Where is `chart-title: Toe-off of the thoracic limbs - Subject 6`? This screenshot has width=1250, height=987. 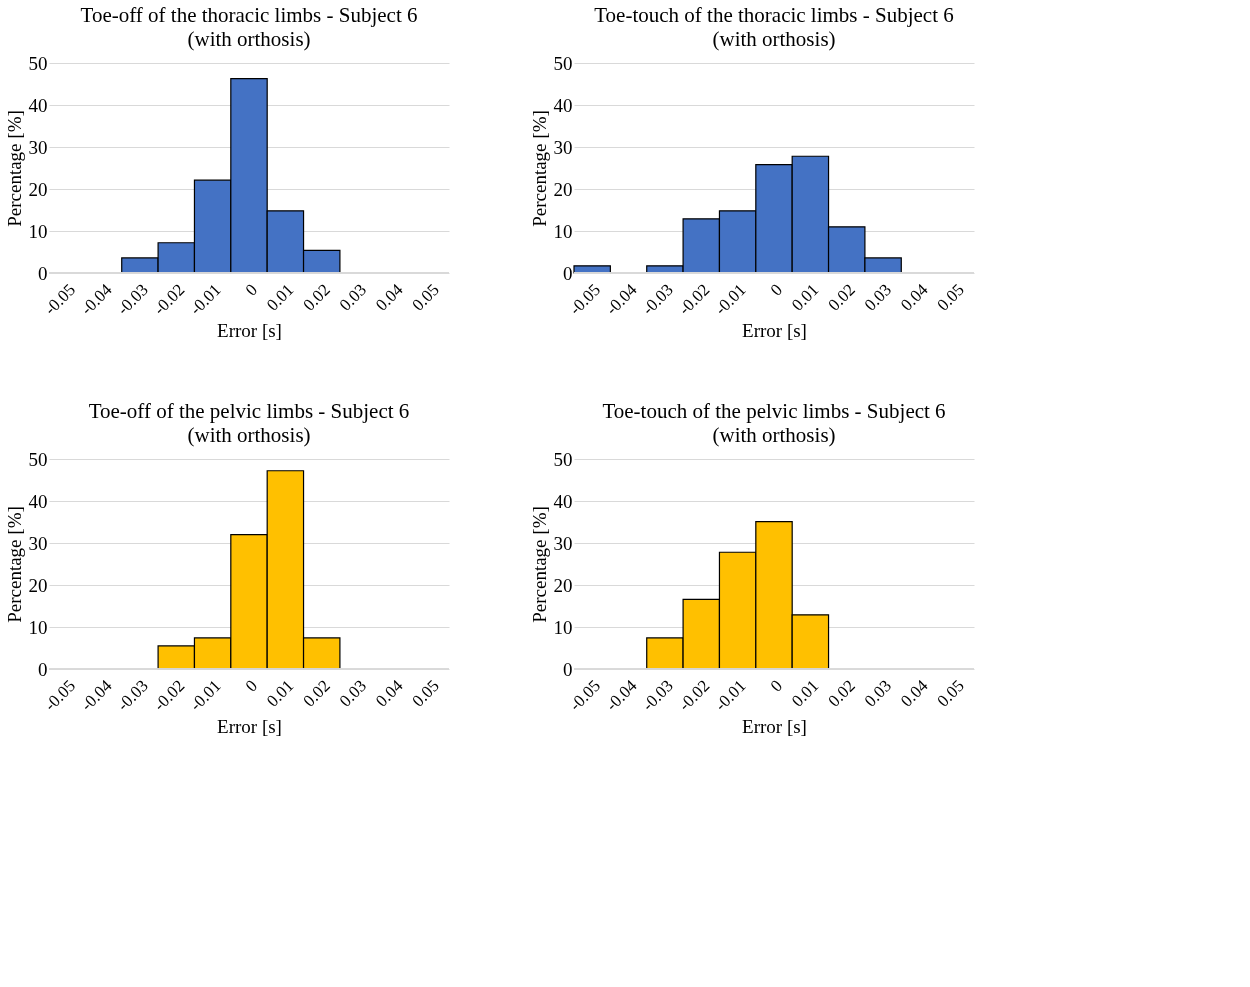
chart-title: Toe-off of the thoracic limbs - Subject 6 is located at coordinates (249, 15).